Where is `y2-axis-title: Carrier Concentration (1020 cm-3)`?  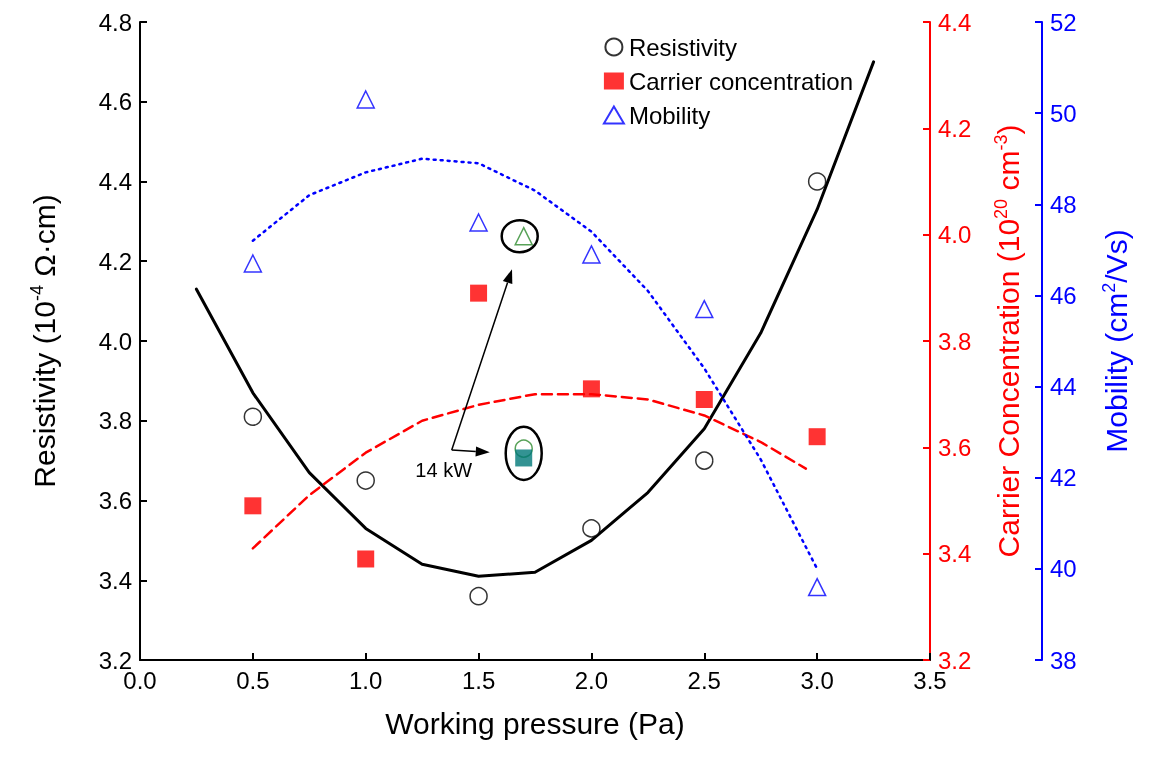 y2-axis-title: Carrier Concentration (1020 cm-3) is located at coordinates (1008, 341).